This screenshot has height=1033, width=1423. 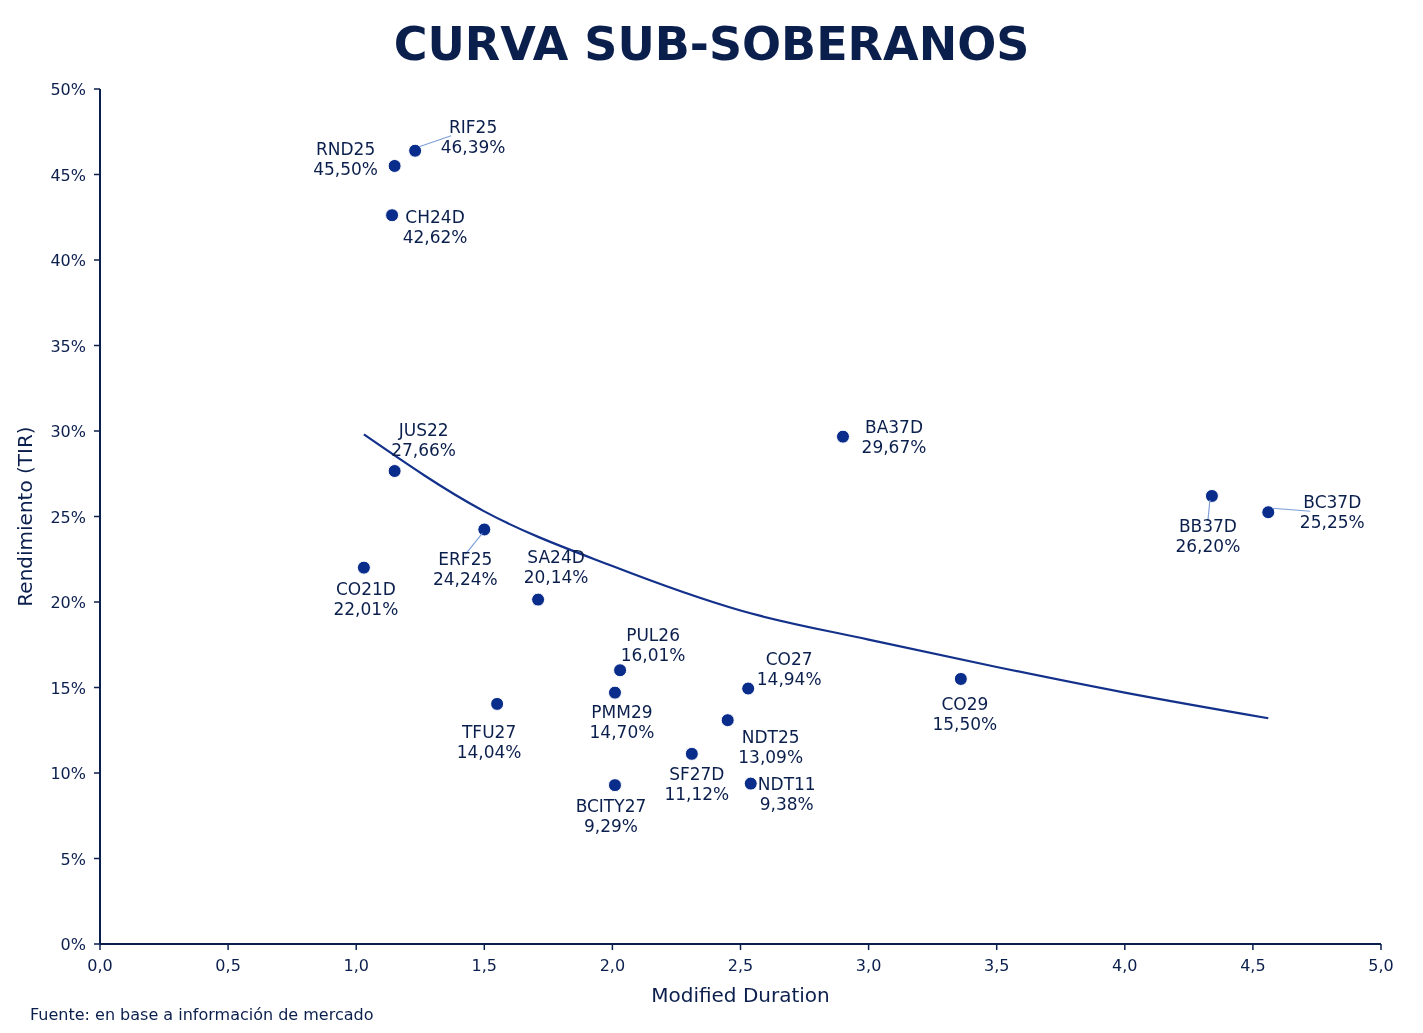 What do you see at coordinates (868, 965) in the screenshot?
I see `x-tick-label: 3,0` at bounding box center [868, 965].